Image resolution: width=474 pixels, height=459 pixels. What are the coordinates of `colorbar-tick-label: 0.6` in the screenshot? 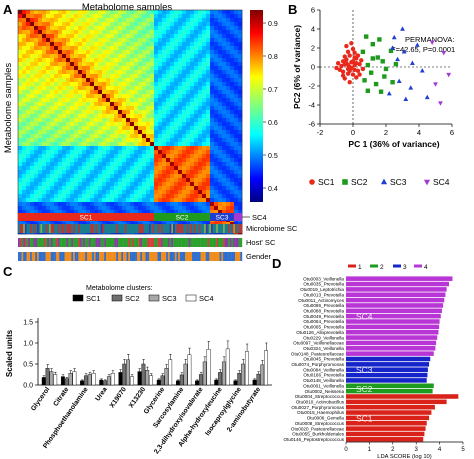 It's located at (273, 123).